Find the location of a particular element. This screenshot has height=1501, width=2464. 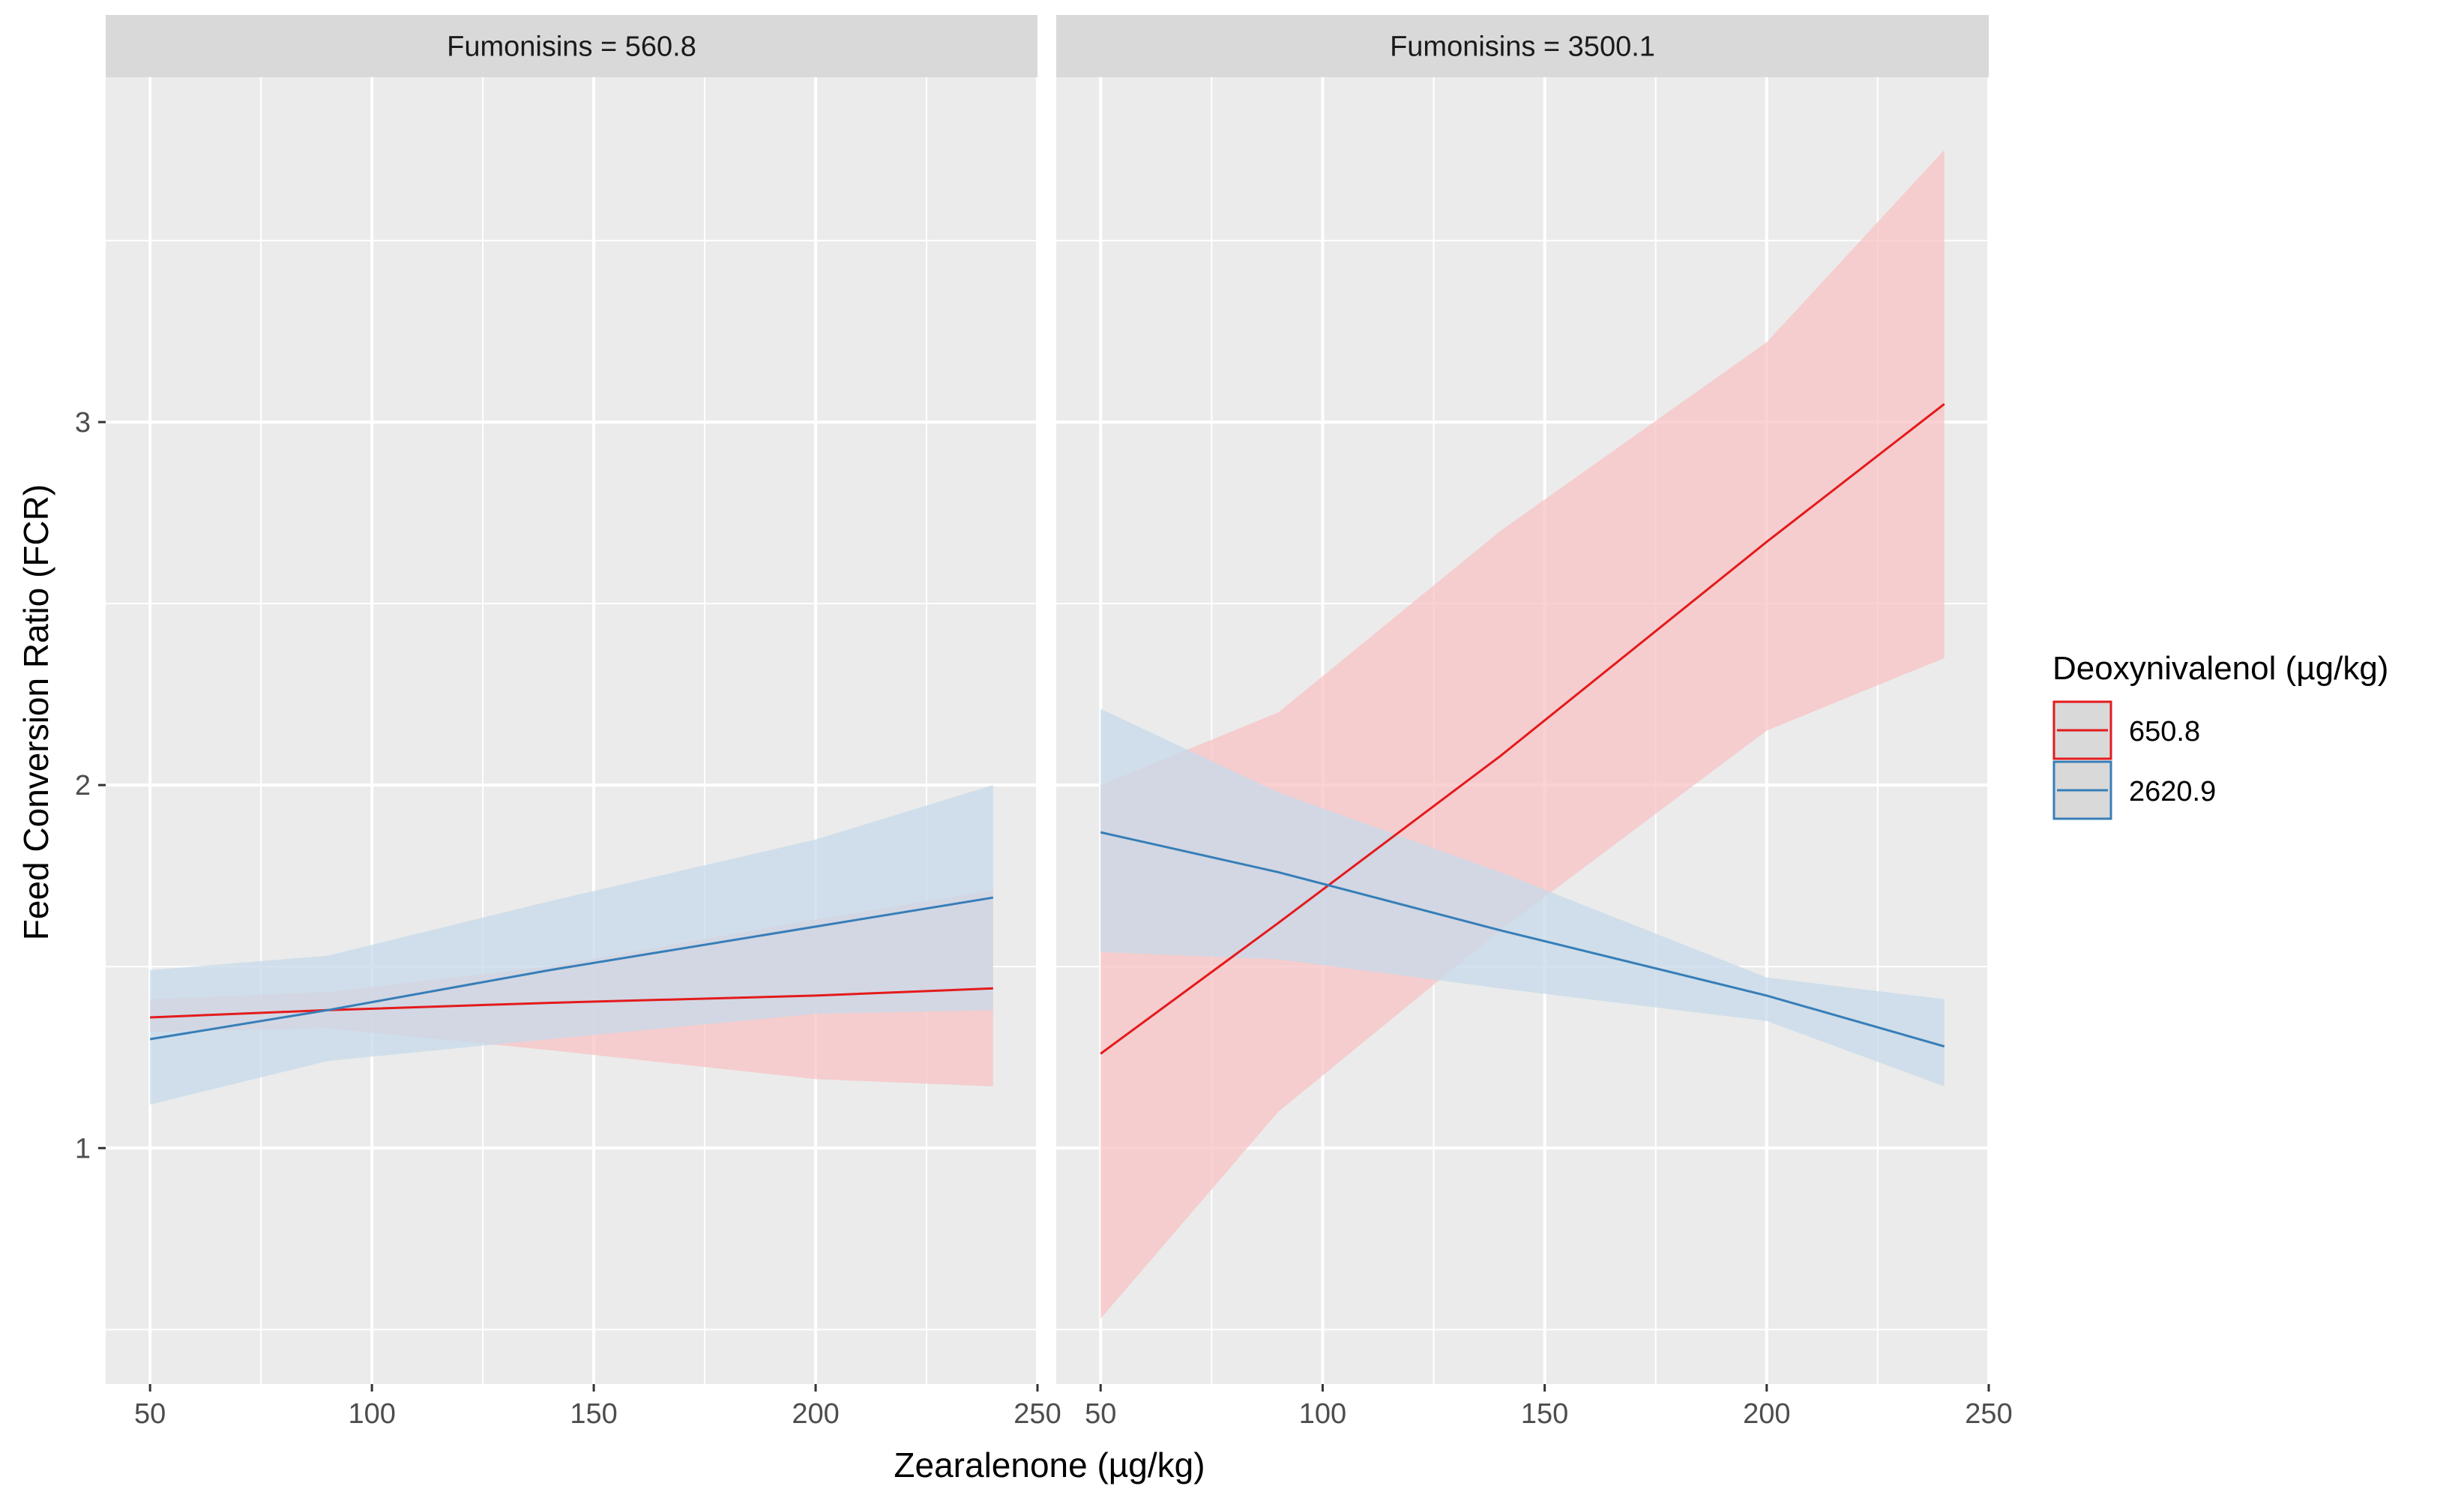

legend-item-2620.9: 2620.9 is located at coordinates (2134, 790).